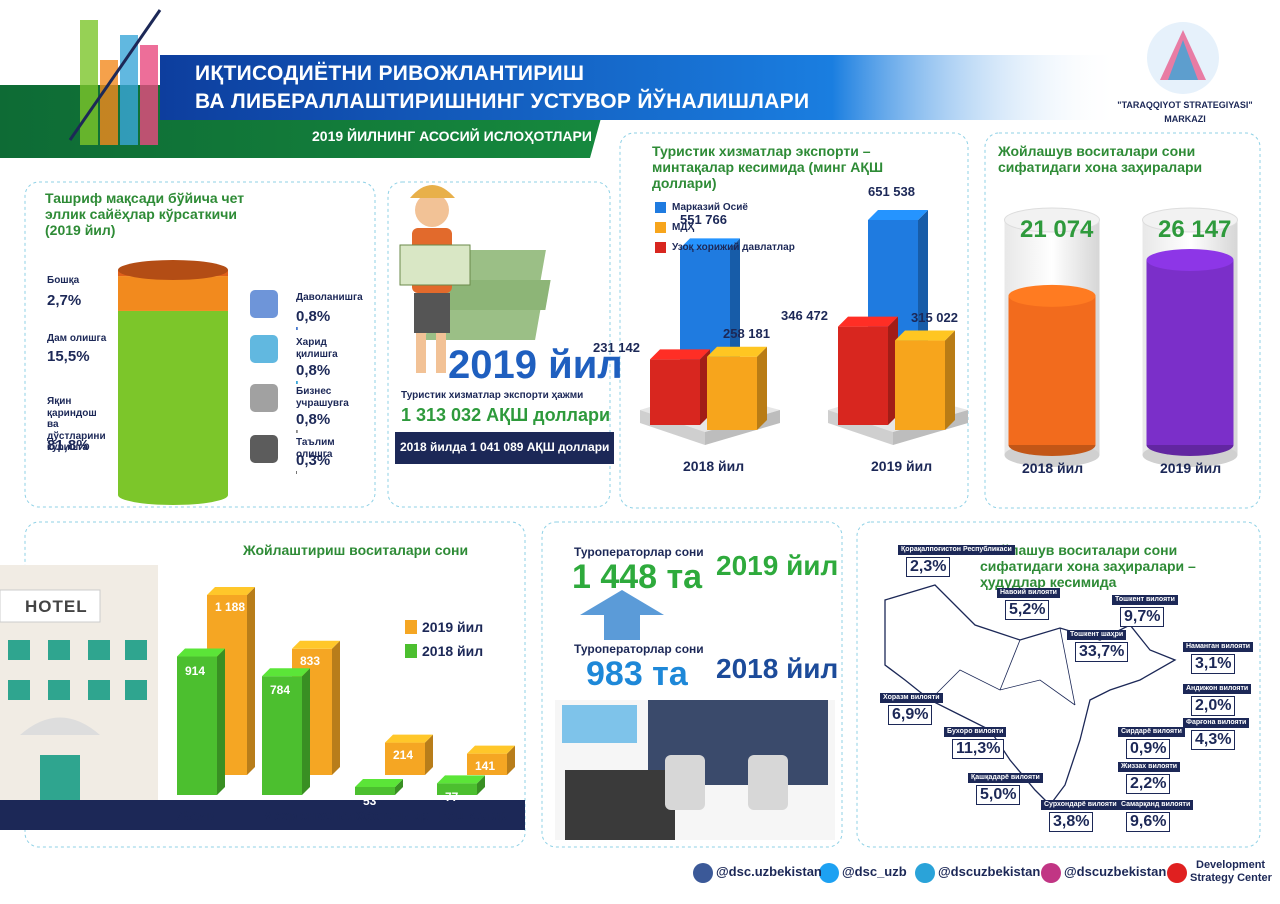 This screenshot has width=1280, height=904. Describe the element at coordinates (777, 565) in the screenshot. I see `operators-year: 2019 йил` at that location.